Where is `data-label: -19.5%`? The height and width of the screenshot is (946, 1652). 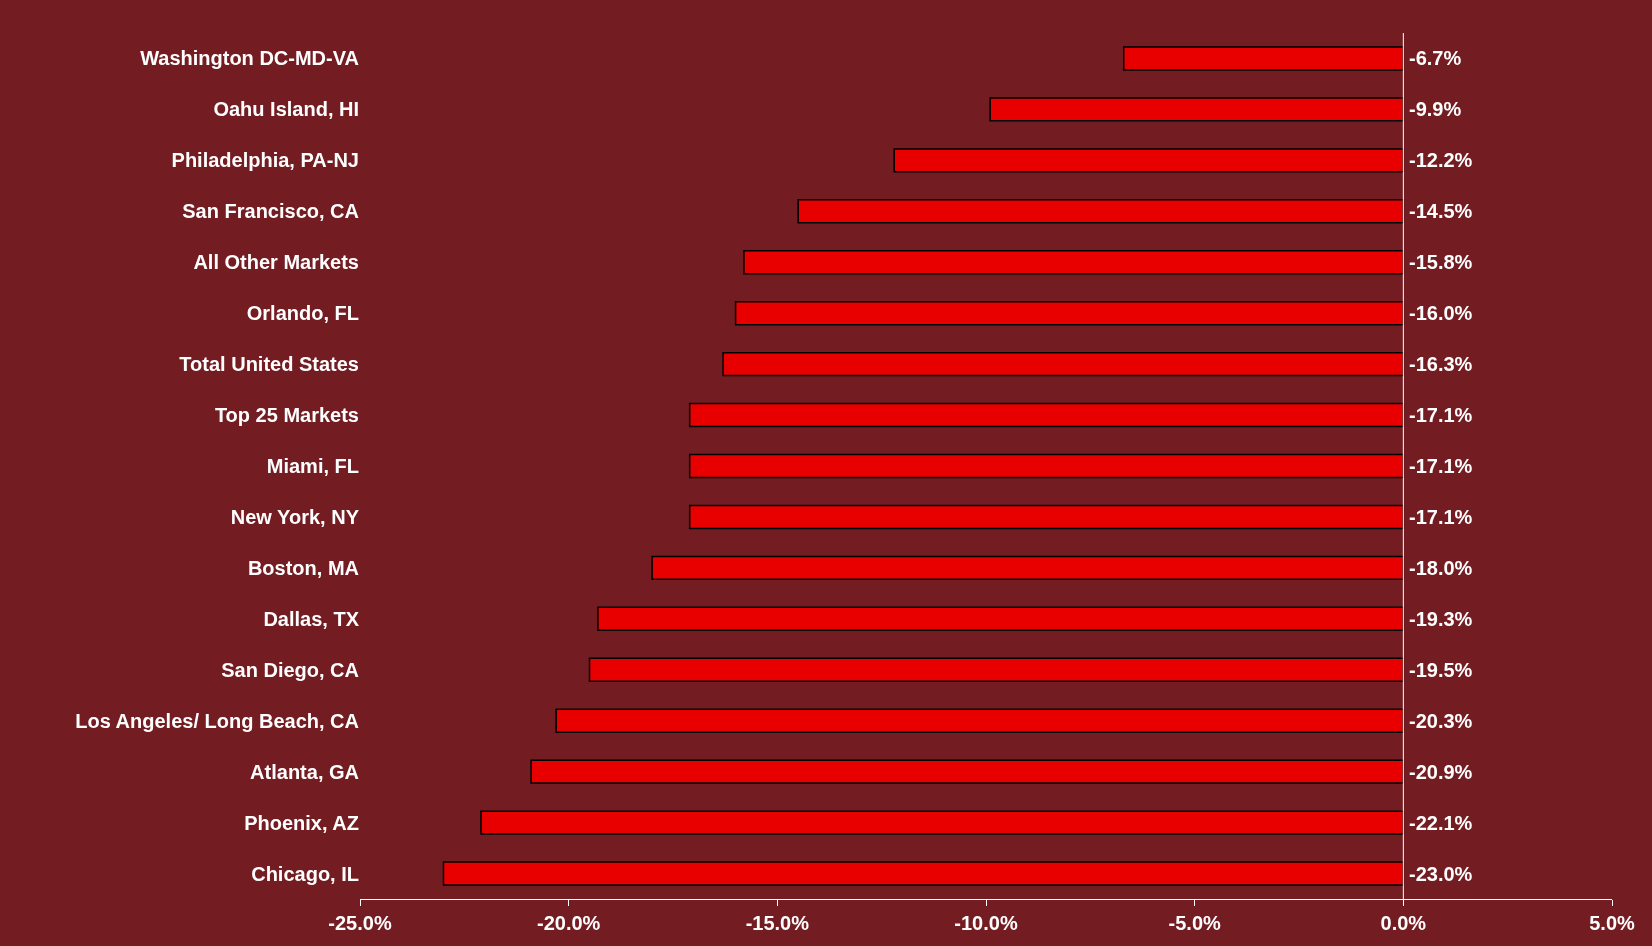
data-label: -19.5% is located at coordinates (1441, 670).